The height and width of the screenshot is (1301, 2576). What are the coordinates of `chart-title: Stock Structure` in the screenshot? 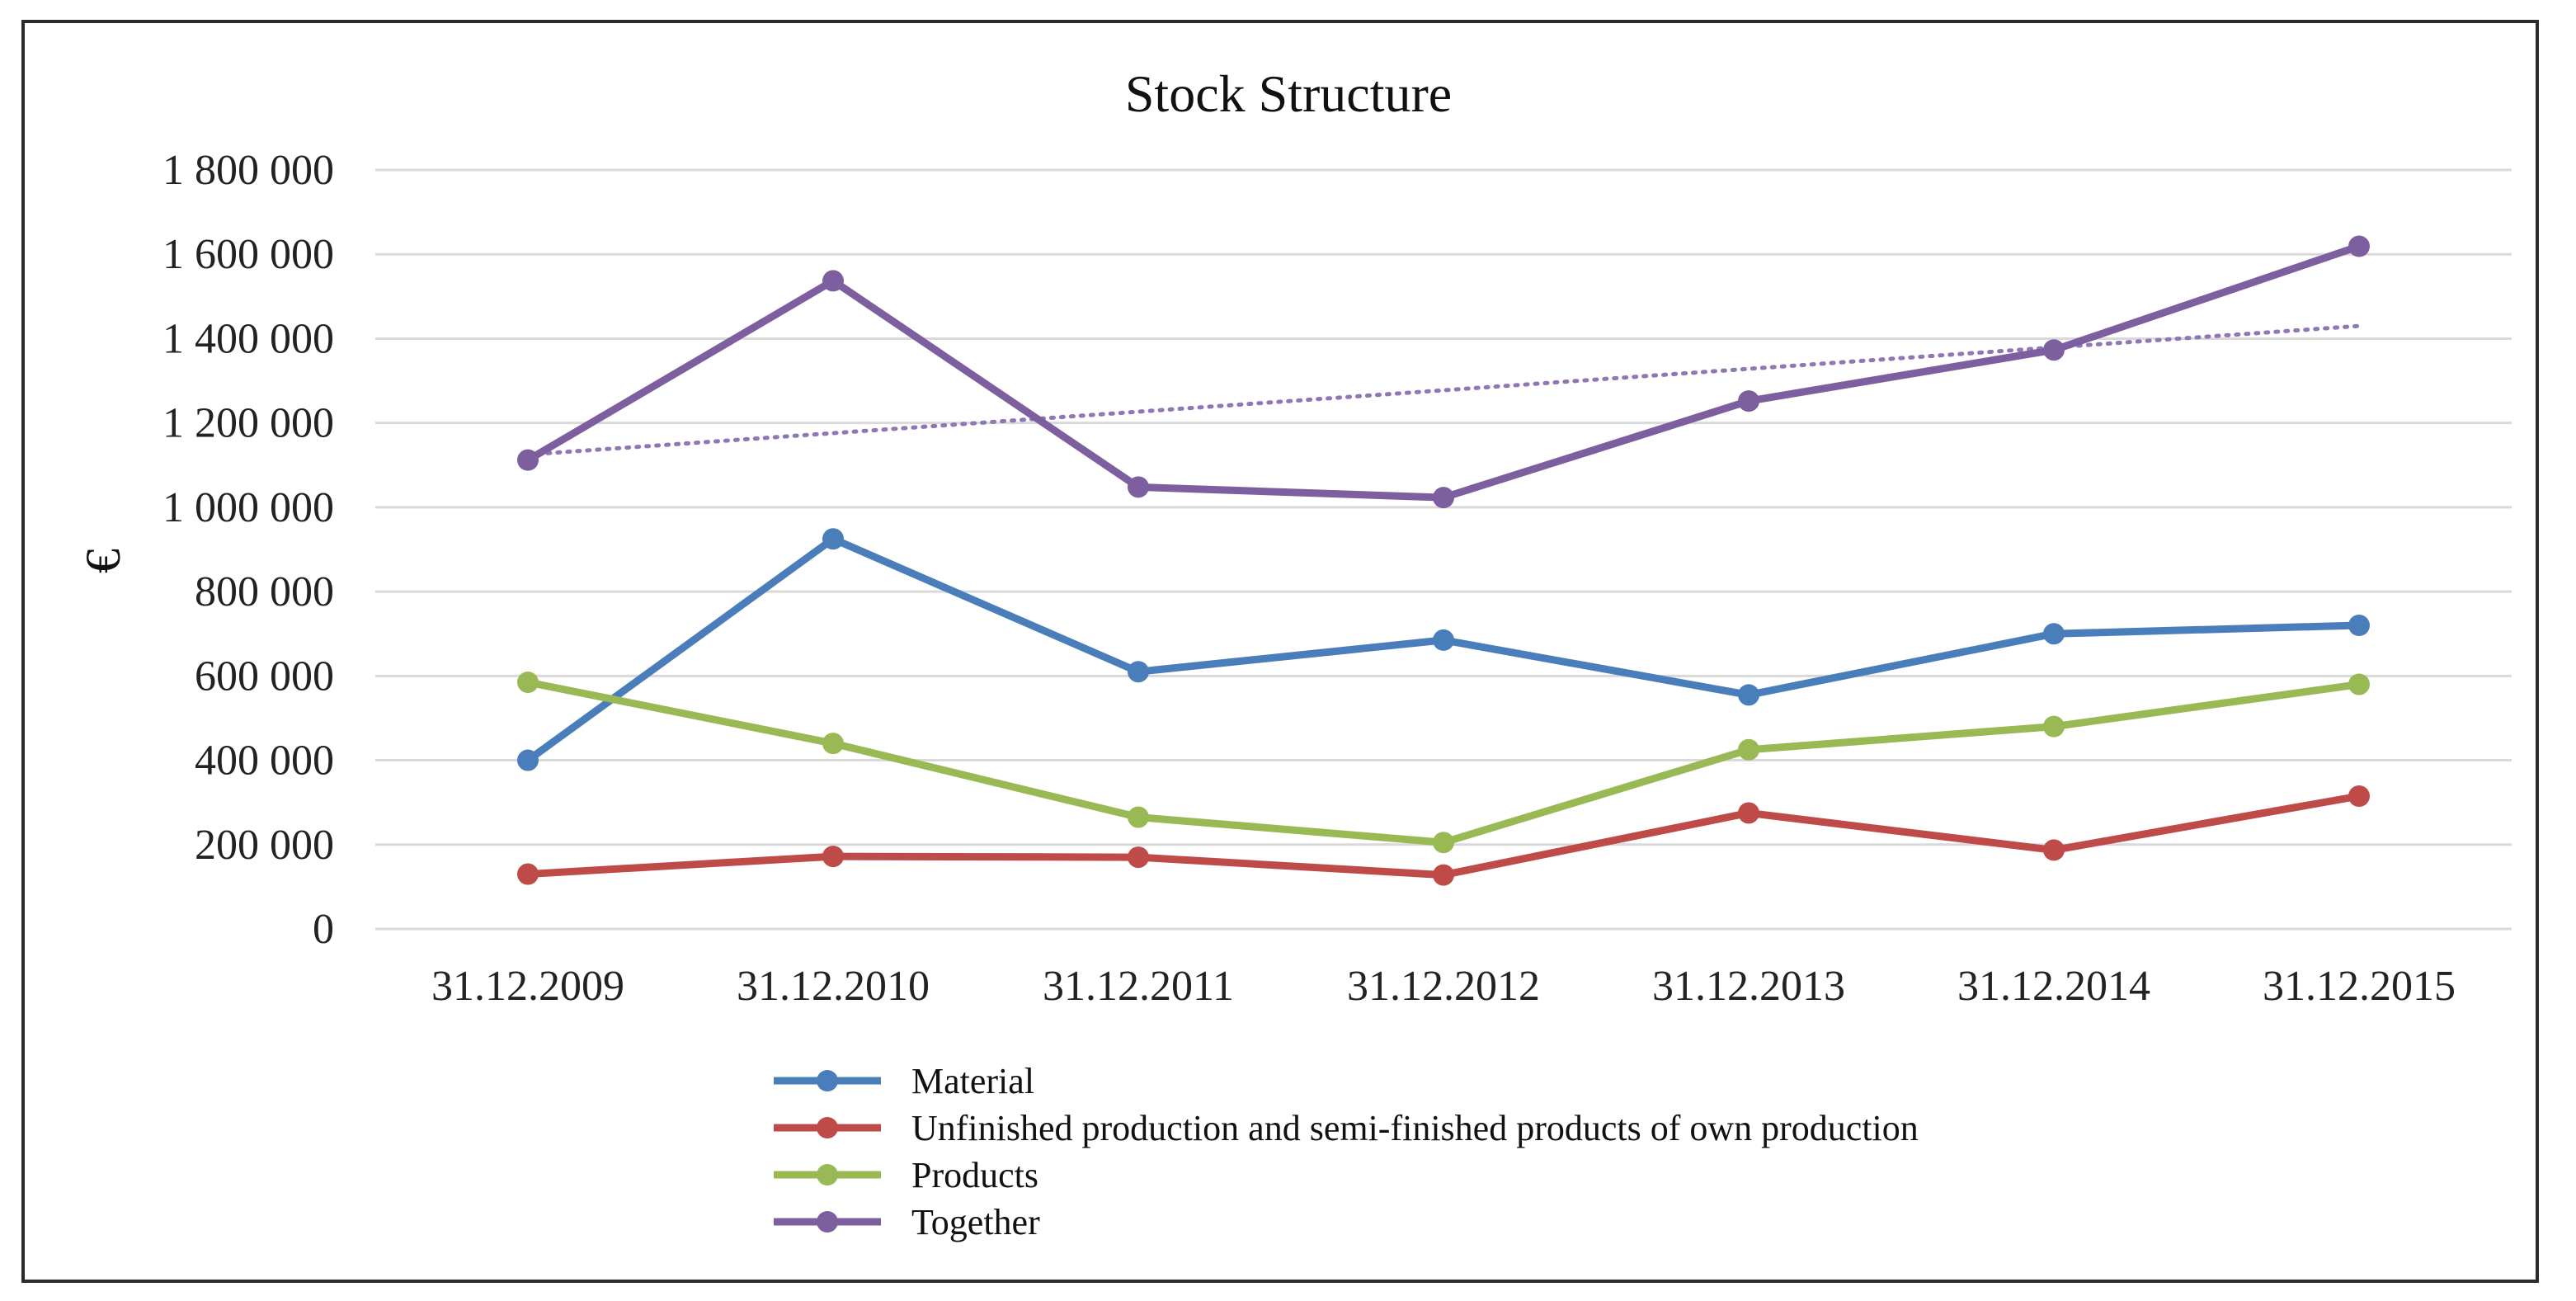 It's located at (1288, 93).